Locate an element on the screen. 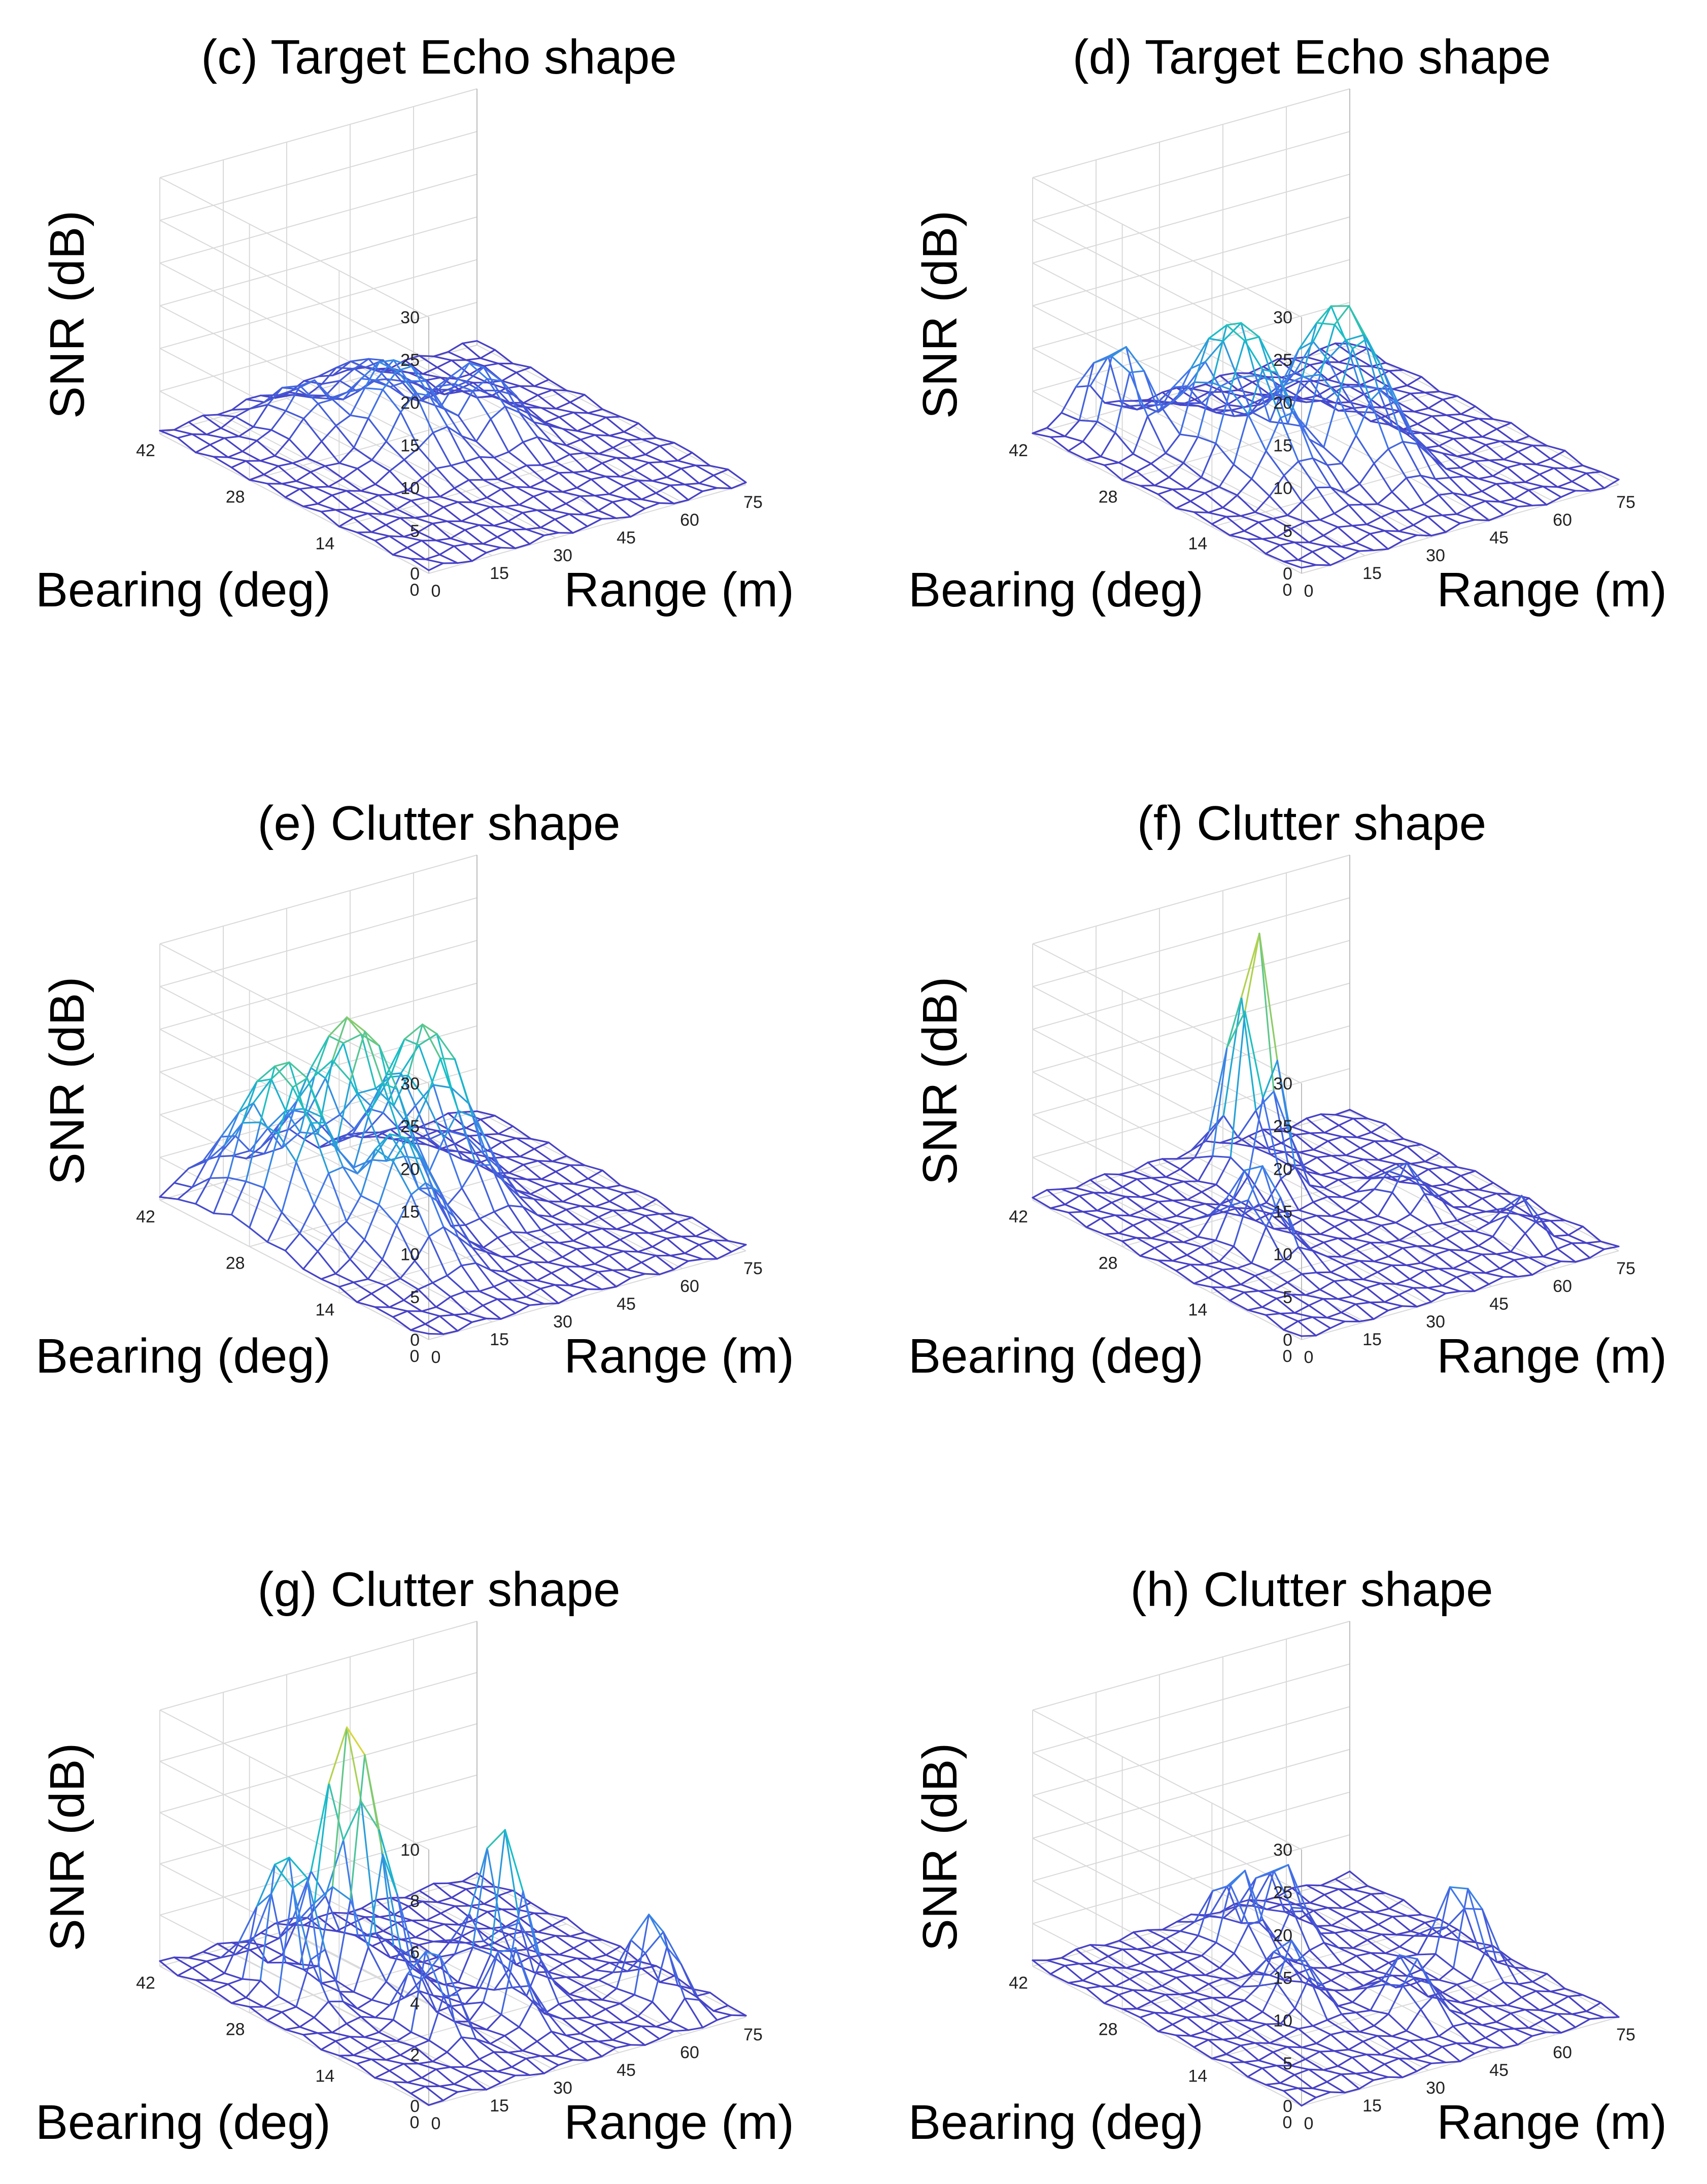  z-axis-label: SNR (dB) is located at coordinates (67, 1081).